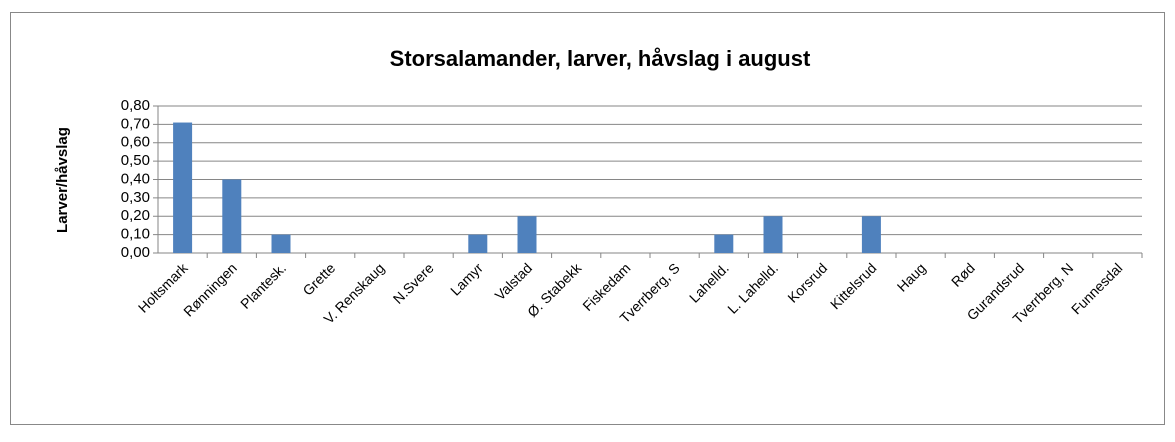  Describe the element at coordinates (600, 58) in the screenshot. I see `chart-title: Storsalamander, larver, håvslag i august` at that location.